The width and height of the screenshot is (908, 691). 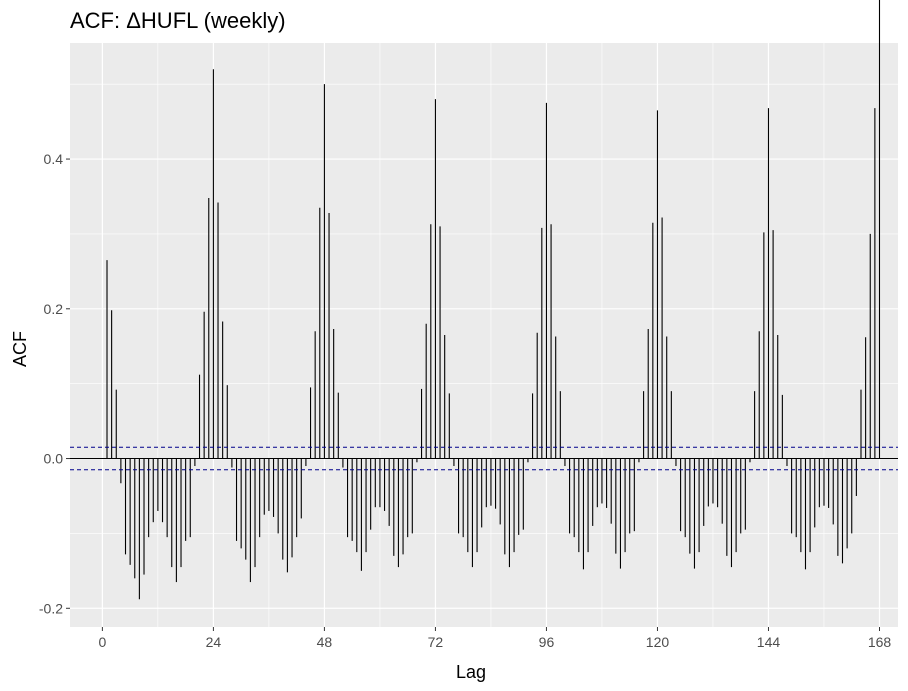 What do you see at coordinates (51, 608) in the screenshot?
I see `y-tick-label: -0.2` at bounding box center [51, 608].